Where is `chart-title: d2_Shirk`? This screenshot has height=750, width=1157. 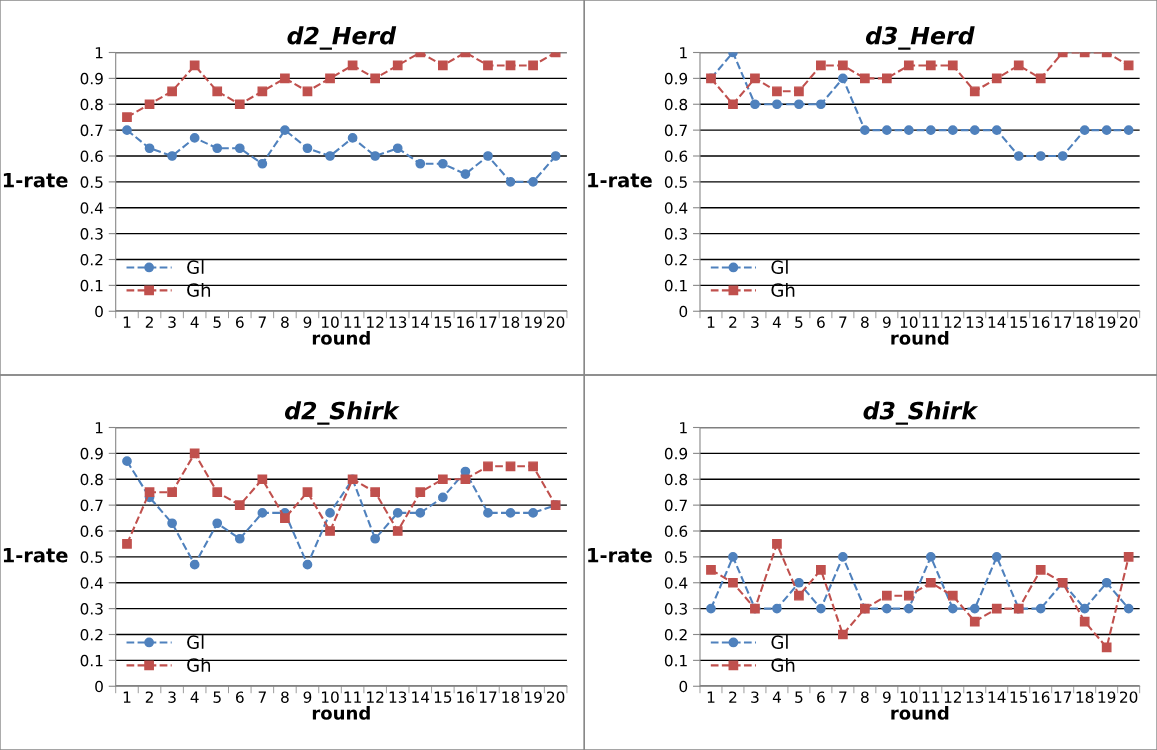 chart-title: d2_Shirk is located at coordinates (342, 413).